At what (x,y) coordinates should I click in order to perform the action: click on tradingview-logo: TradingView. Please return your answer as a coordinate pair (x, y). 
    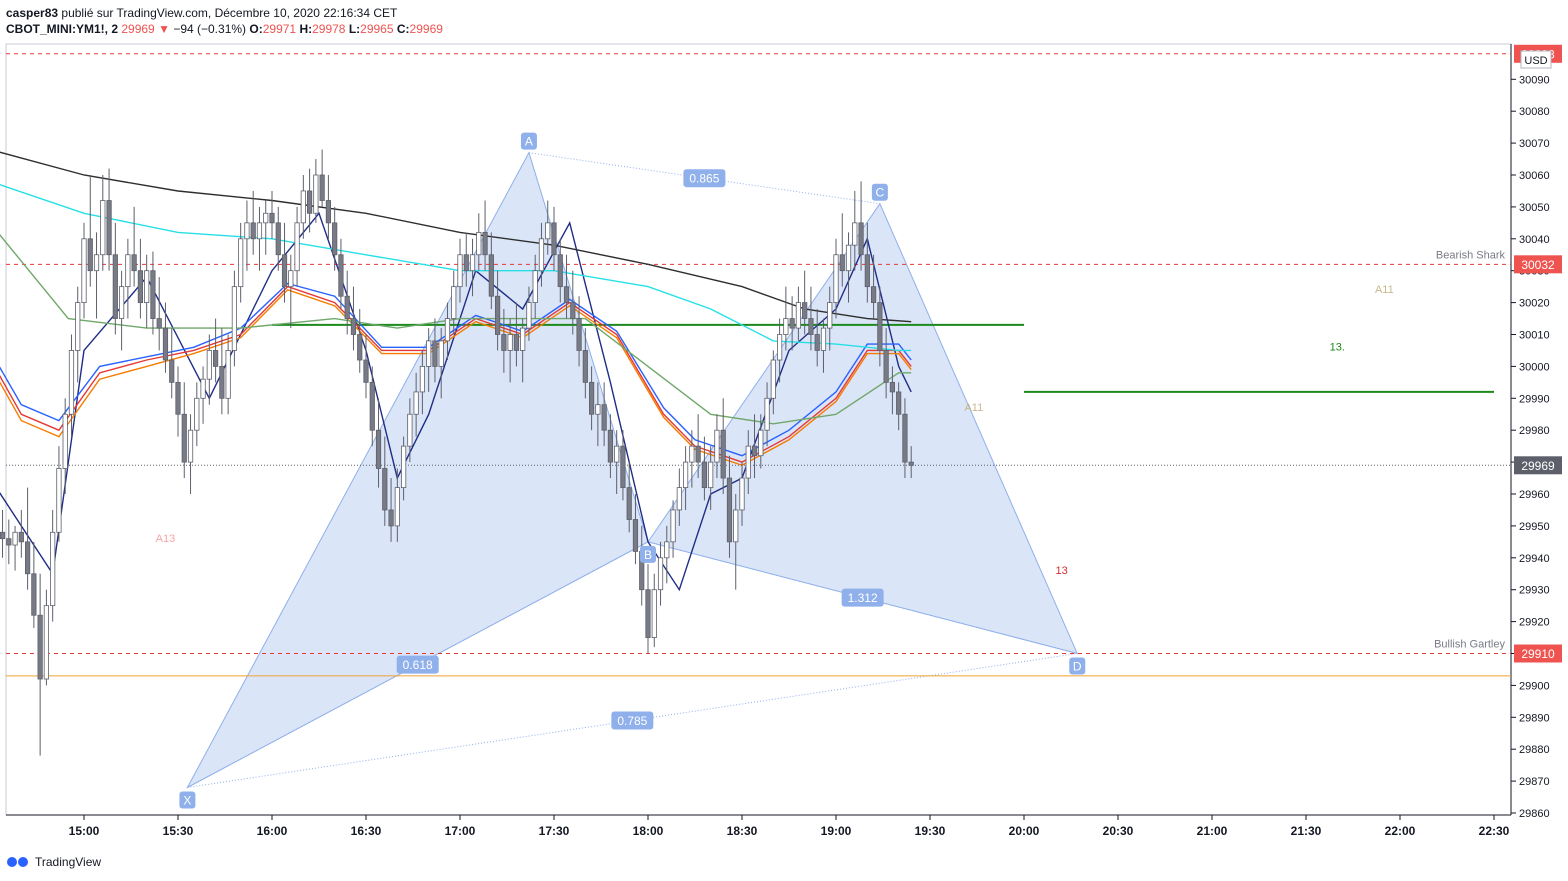
    Looking at the image, I should click on (53, 862).